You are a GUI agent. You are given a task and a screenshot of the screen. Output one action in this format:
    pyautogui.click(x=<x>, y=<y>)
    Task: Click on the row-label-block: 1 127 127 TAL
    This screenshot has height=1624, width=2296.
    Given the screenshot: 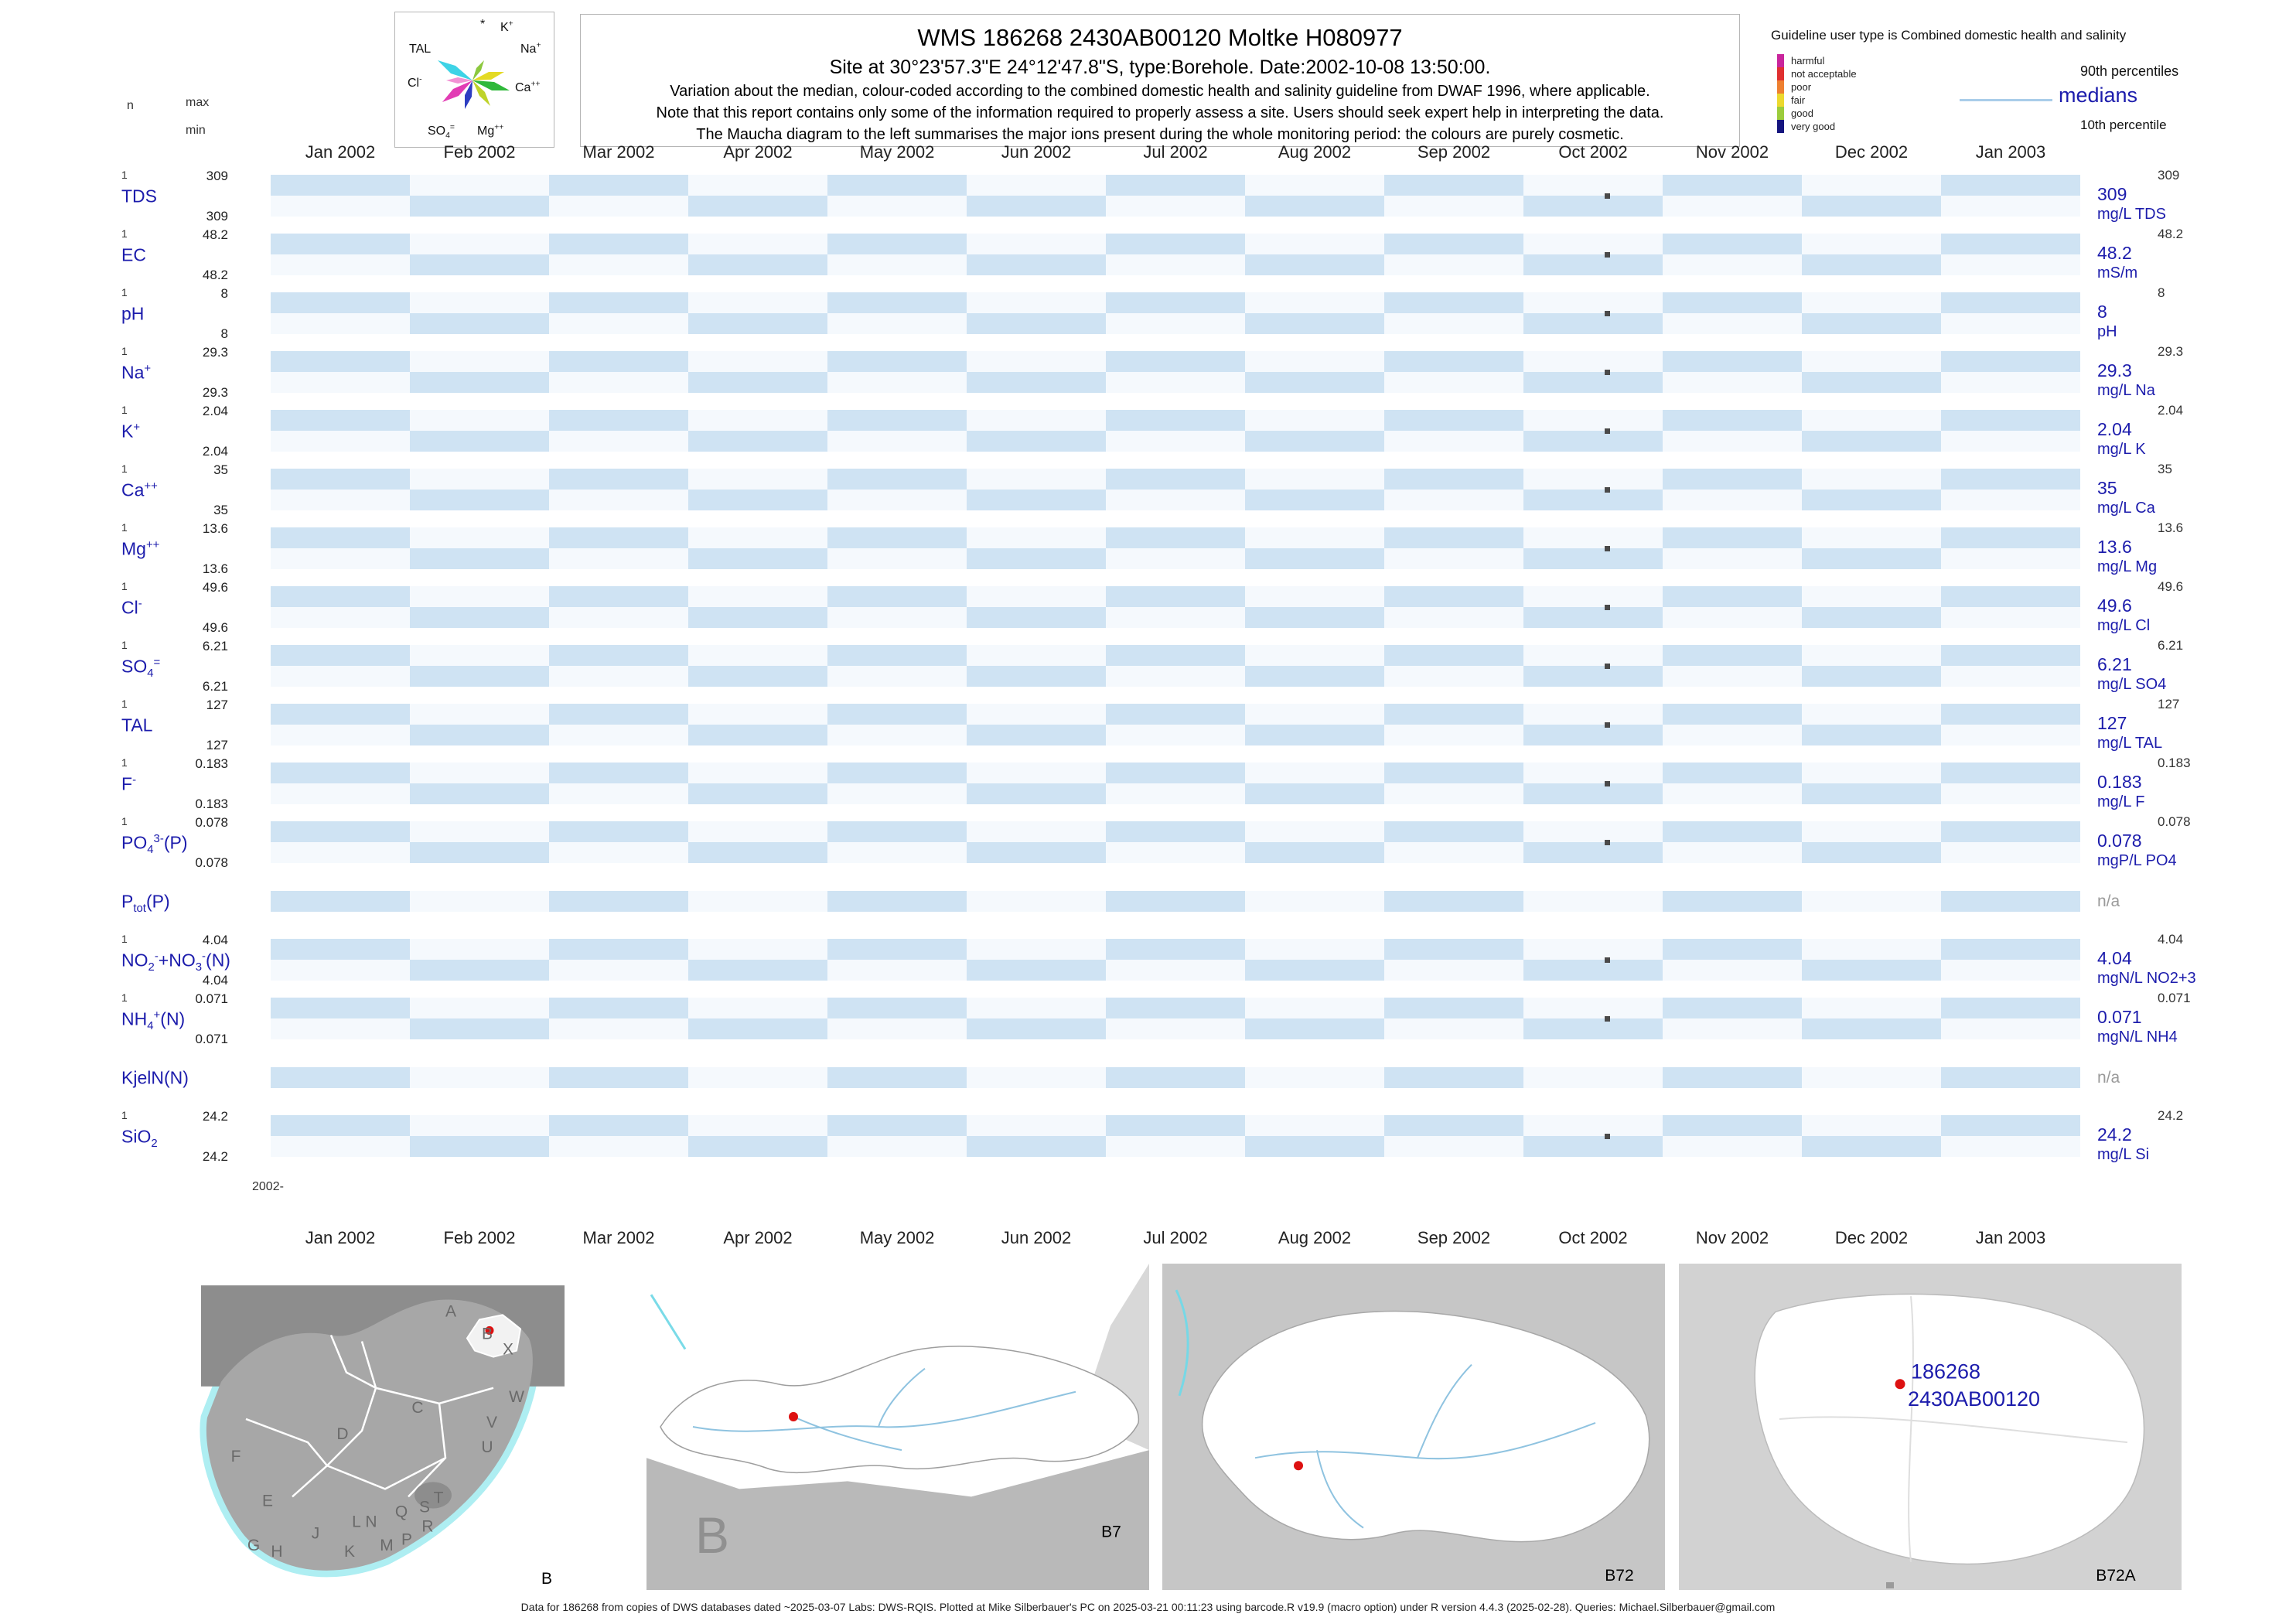 What is the action you would take?
    pyautogui.click(x=195, y=725)
    